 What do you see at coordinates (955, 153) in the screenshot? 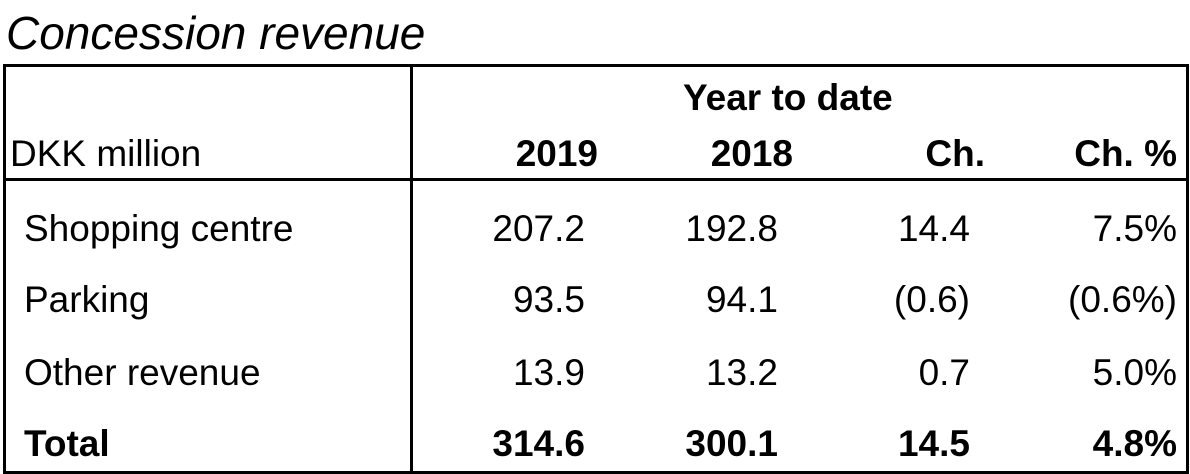
I see `header-change: Ch.` at bounding box center [955, 153].